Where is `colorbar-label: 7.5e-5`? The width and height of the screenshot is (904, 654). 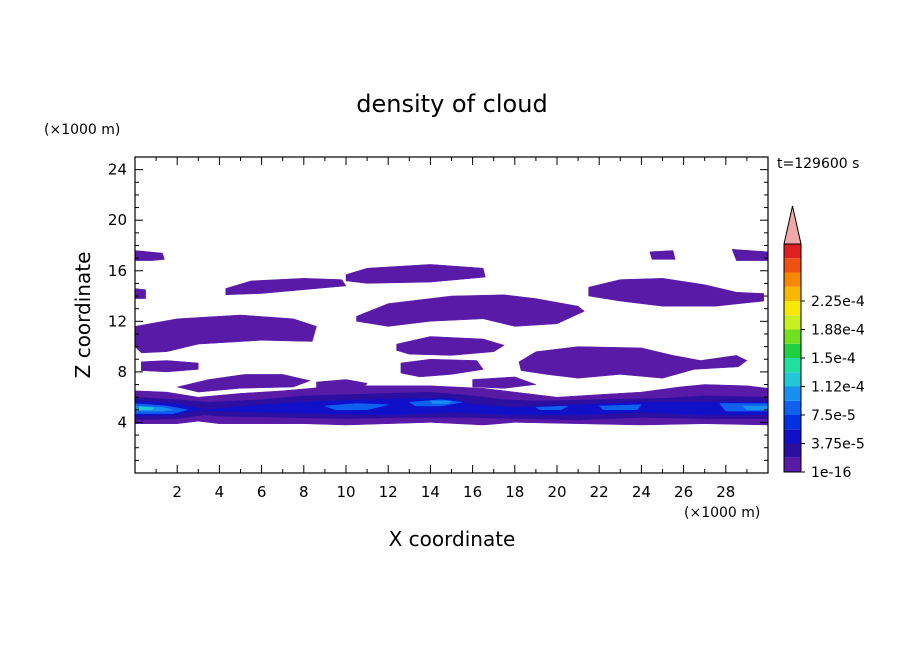 colorbar-label: 7.5e-5 is located at coordinates (833, 416).